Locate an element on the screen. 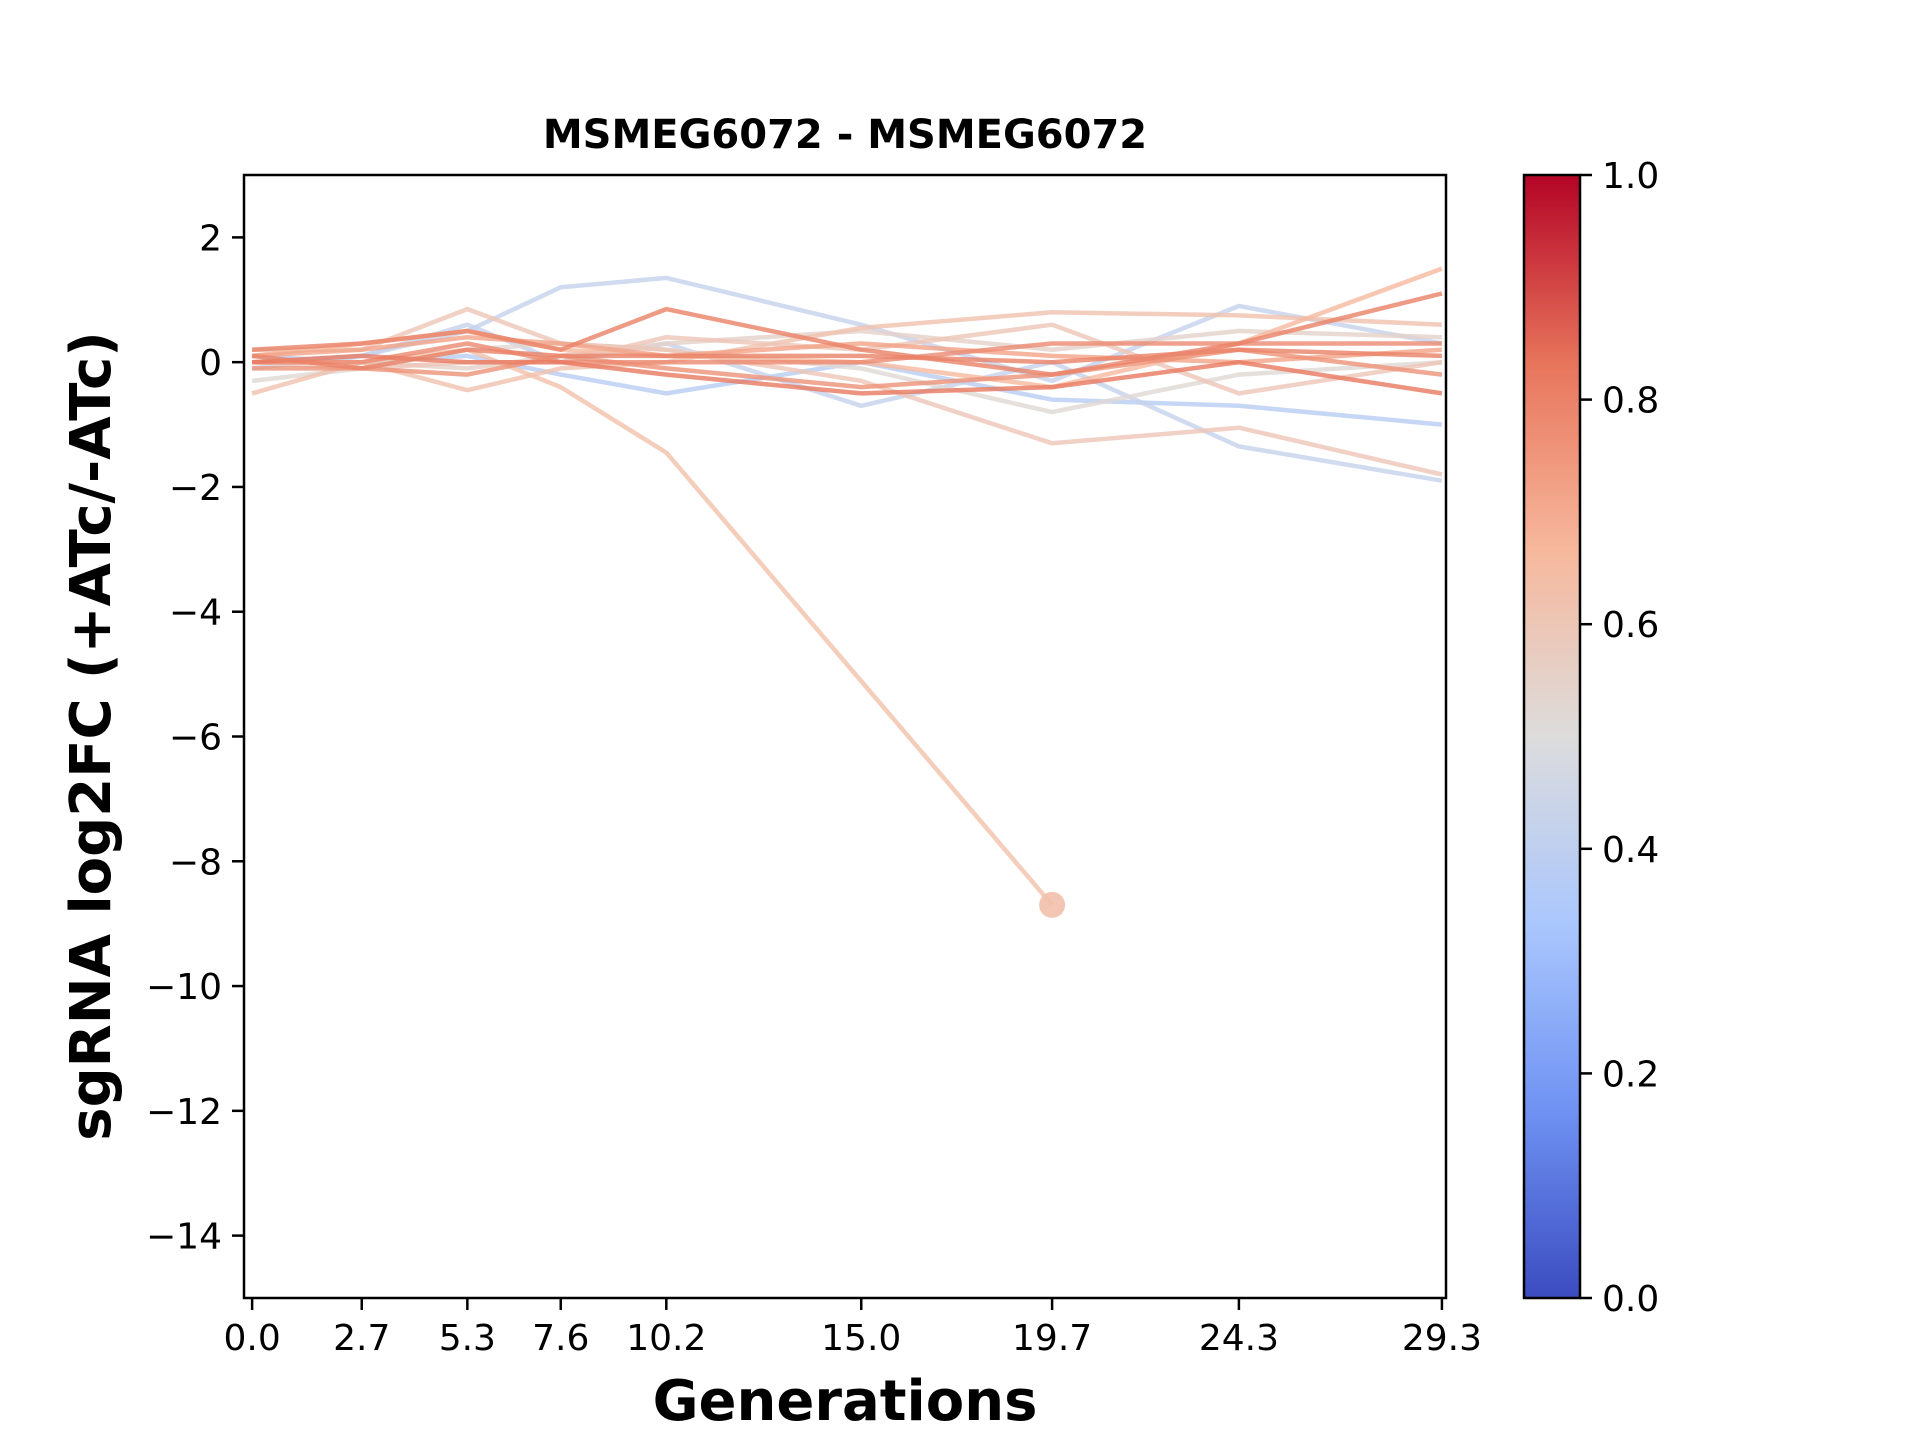 The height and width of the screenshot is (1440, 1920). x-tick-label: 2.7 is located at coordinates (361, 1338).